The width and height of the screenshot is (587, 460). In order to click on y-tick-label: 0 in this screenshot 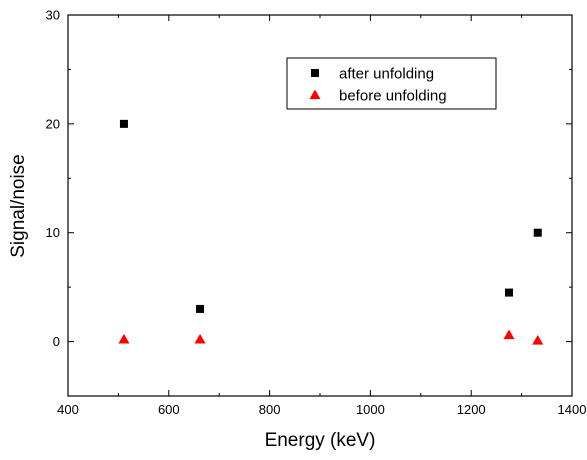, I will do `click(56, 341)`.